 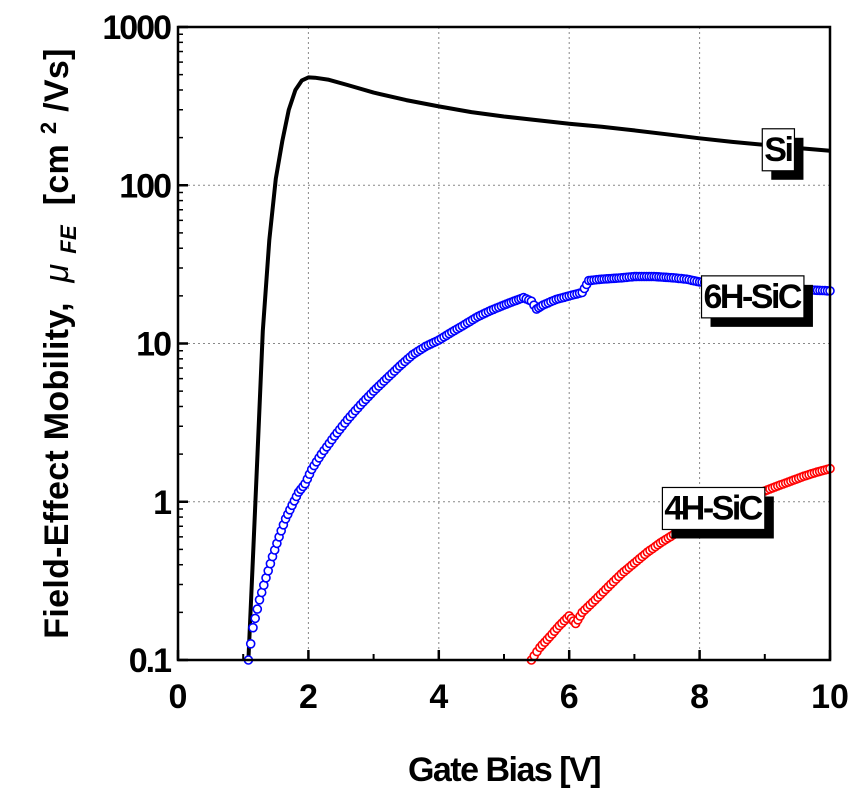 I want to click on series-label-4h-sic: 4H-SiC, so click(x=717, y=512).